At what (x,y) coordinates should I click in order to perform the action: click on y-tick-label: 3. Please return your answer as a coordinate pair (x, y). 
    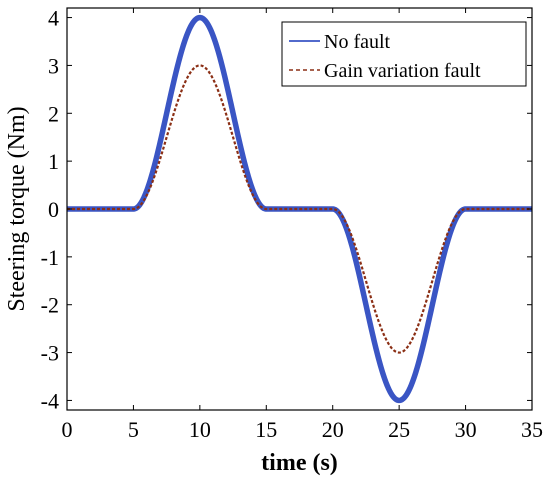
    Looking at the image, I should click on (53, 65).